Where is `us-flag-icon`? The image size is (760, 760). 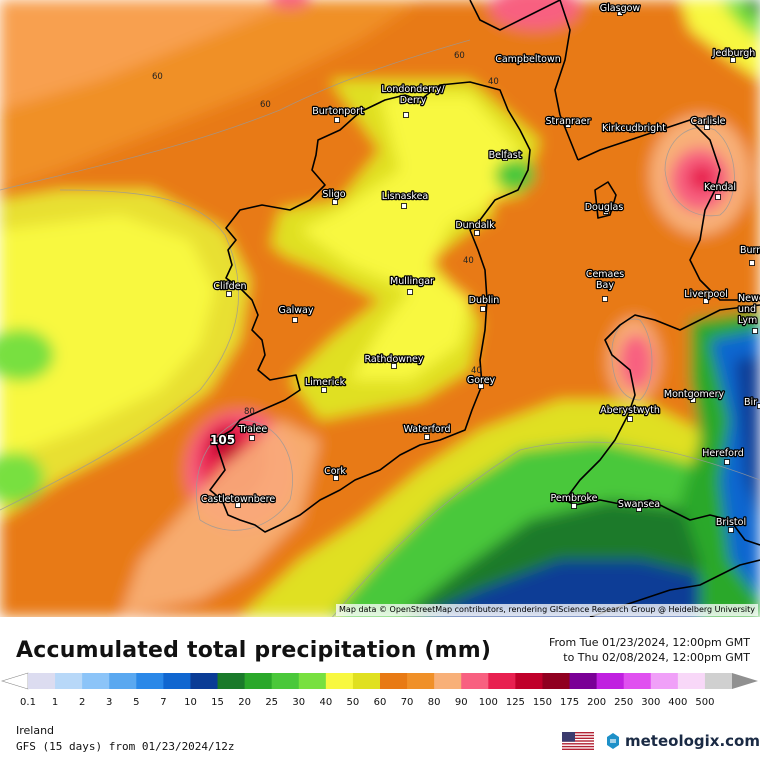 us-flag-icon is located at coordinates (578, 741).